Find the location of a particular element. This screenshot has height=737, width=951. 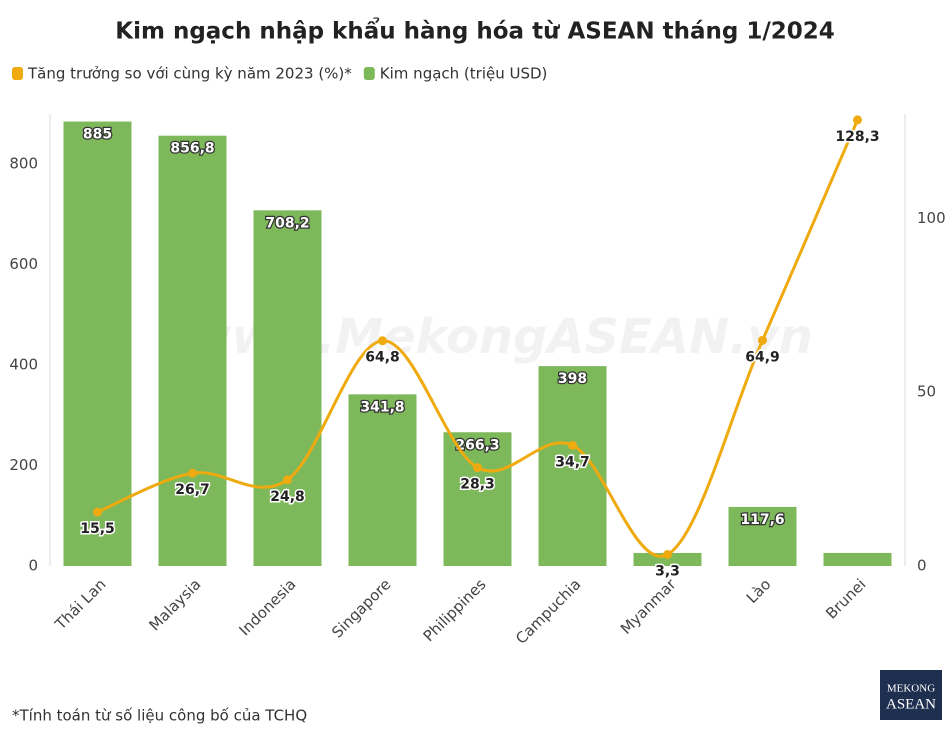

legend-label: Tăng trưởng so với cùng kỳ năm 2023 (%)* is located at coordinates (189, 74).